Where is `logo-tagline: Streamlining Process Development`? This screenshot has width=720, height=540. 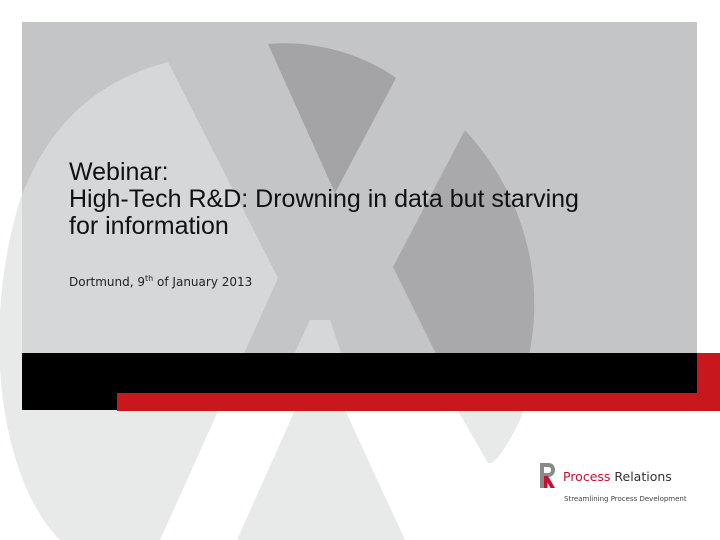 logo-tagline: Streamlining Process Development is located at coordinates (625, 499).